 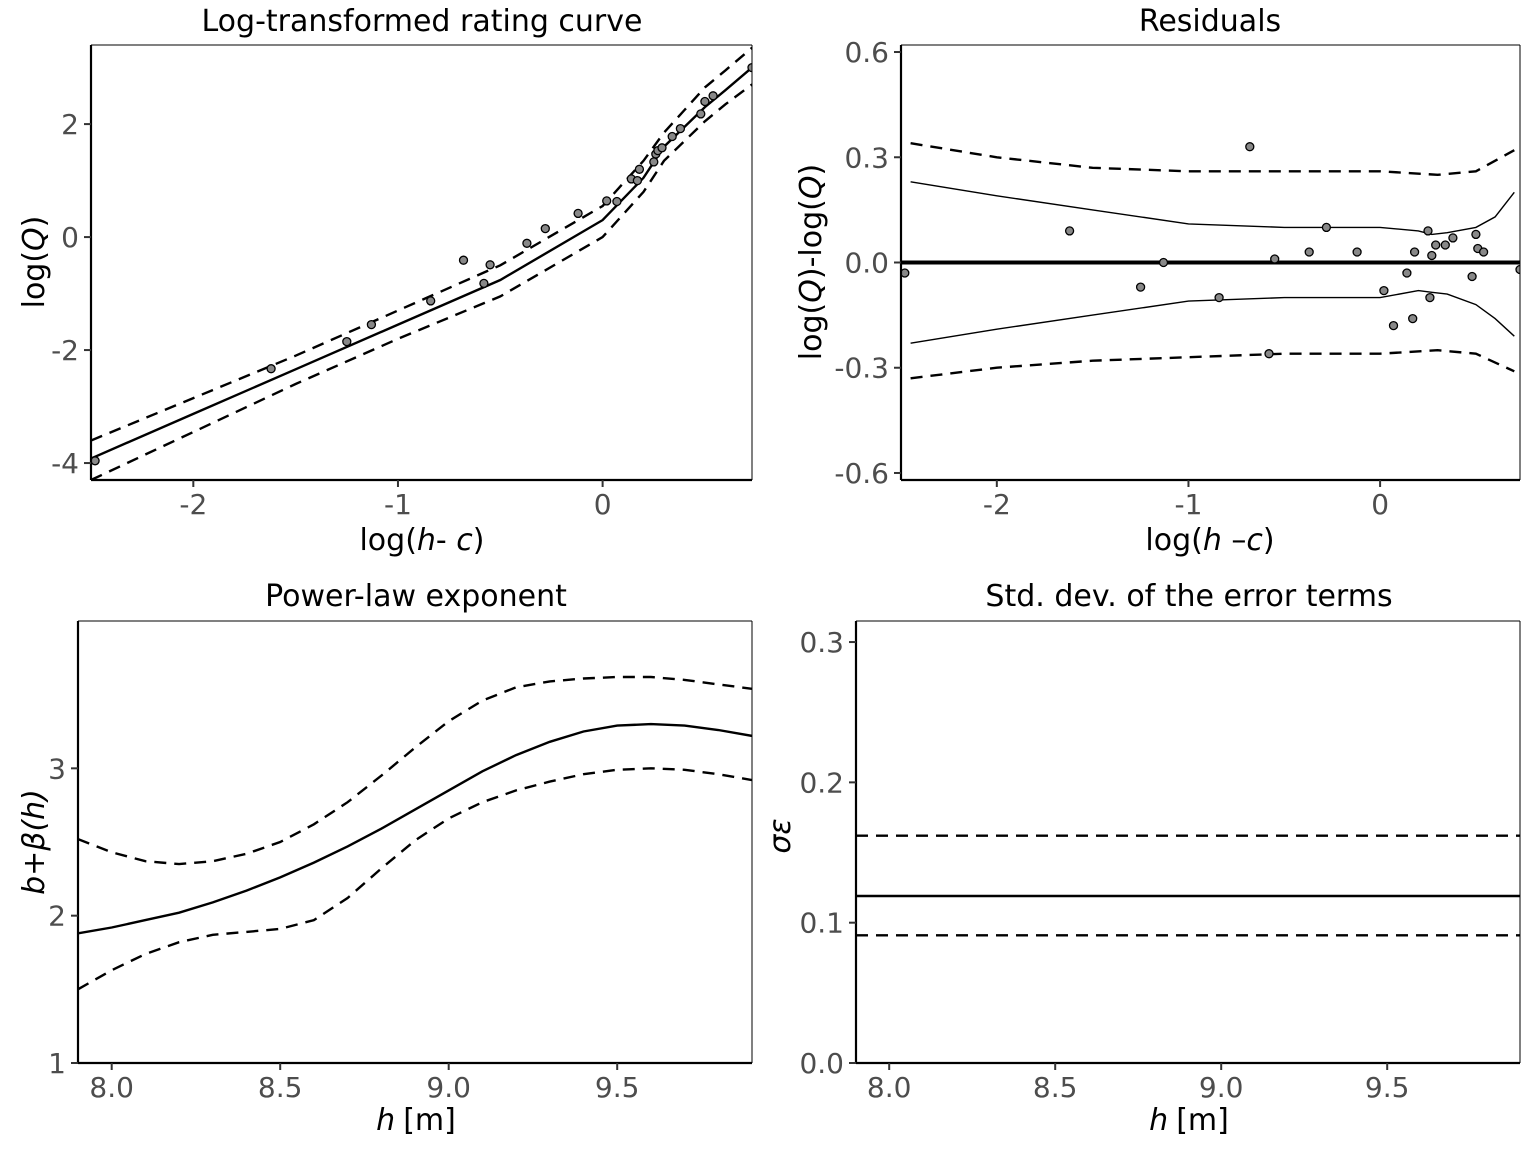 What do you see at coordinates (193, 504) in the screenshot?
I see `x-tick-label: -2` at bounding box center [193, 504].